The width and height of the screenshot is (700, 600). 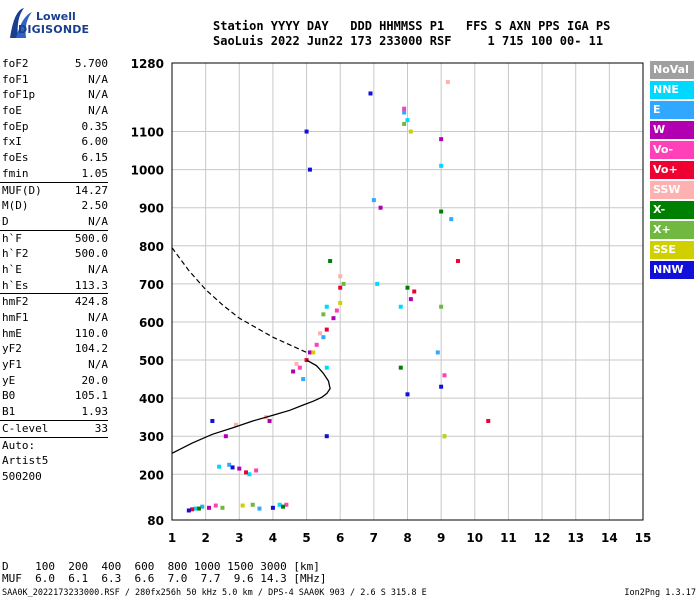 What do you see at coordinates (306, 538) in the screenshot?
I see `x-tick-label: 5` at bounding box center [306, 538].